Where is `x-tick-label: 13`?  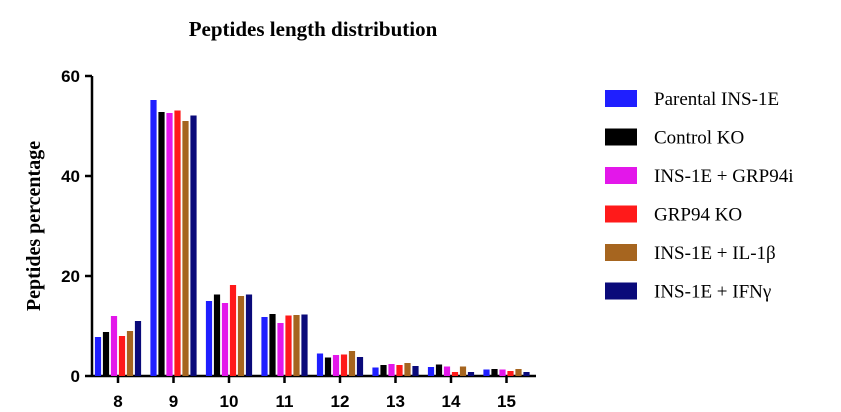 x-tick-label: 13 is located at coordinates (395, 401).